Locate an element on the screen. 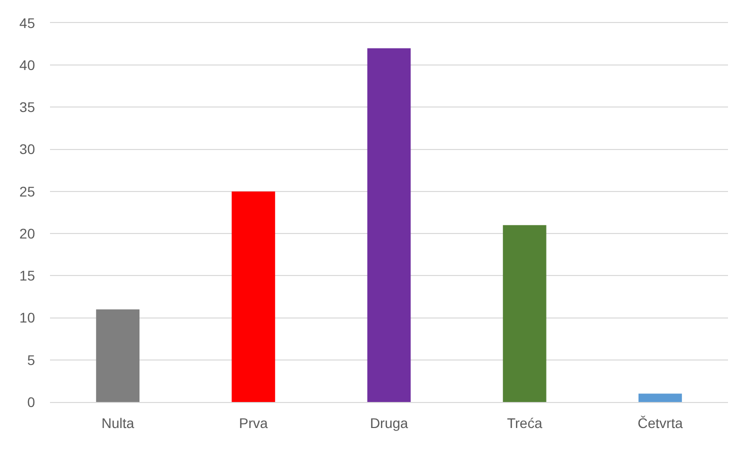  x-tick-label: Četvrta is located at coordinates (660, 422).